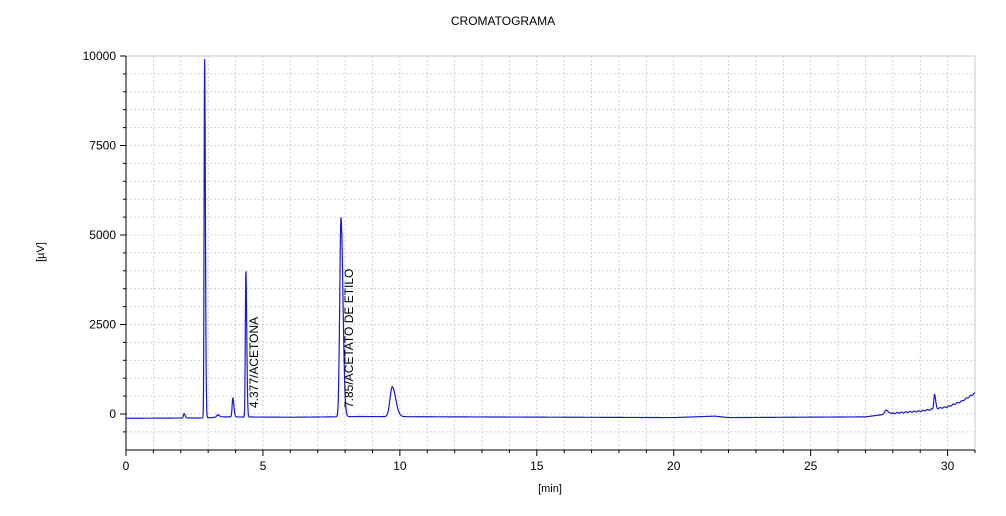 This screenshot has height=516, width=1006. I want to click on x-tick-label: 0, so click(126, 466).